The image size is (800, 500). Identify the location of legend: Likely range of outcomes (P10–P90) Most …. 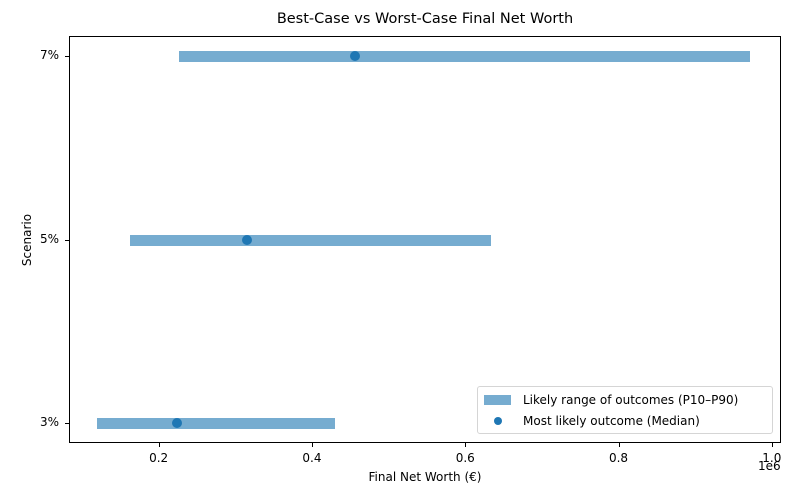
(625, 410).